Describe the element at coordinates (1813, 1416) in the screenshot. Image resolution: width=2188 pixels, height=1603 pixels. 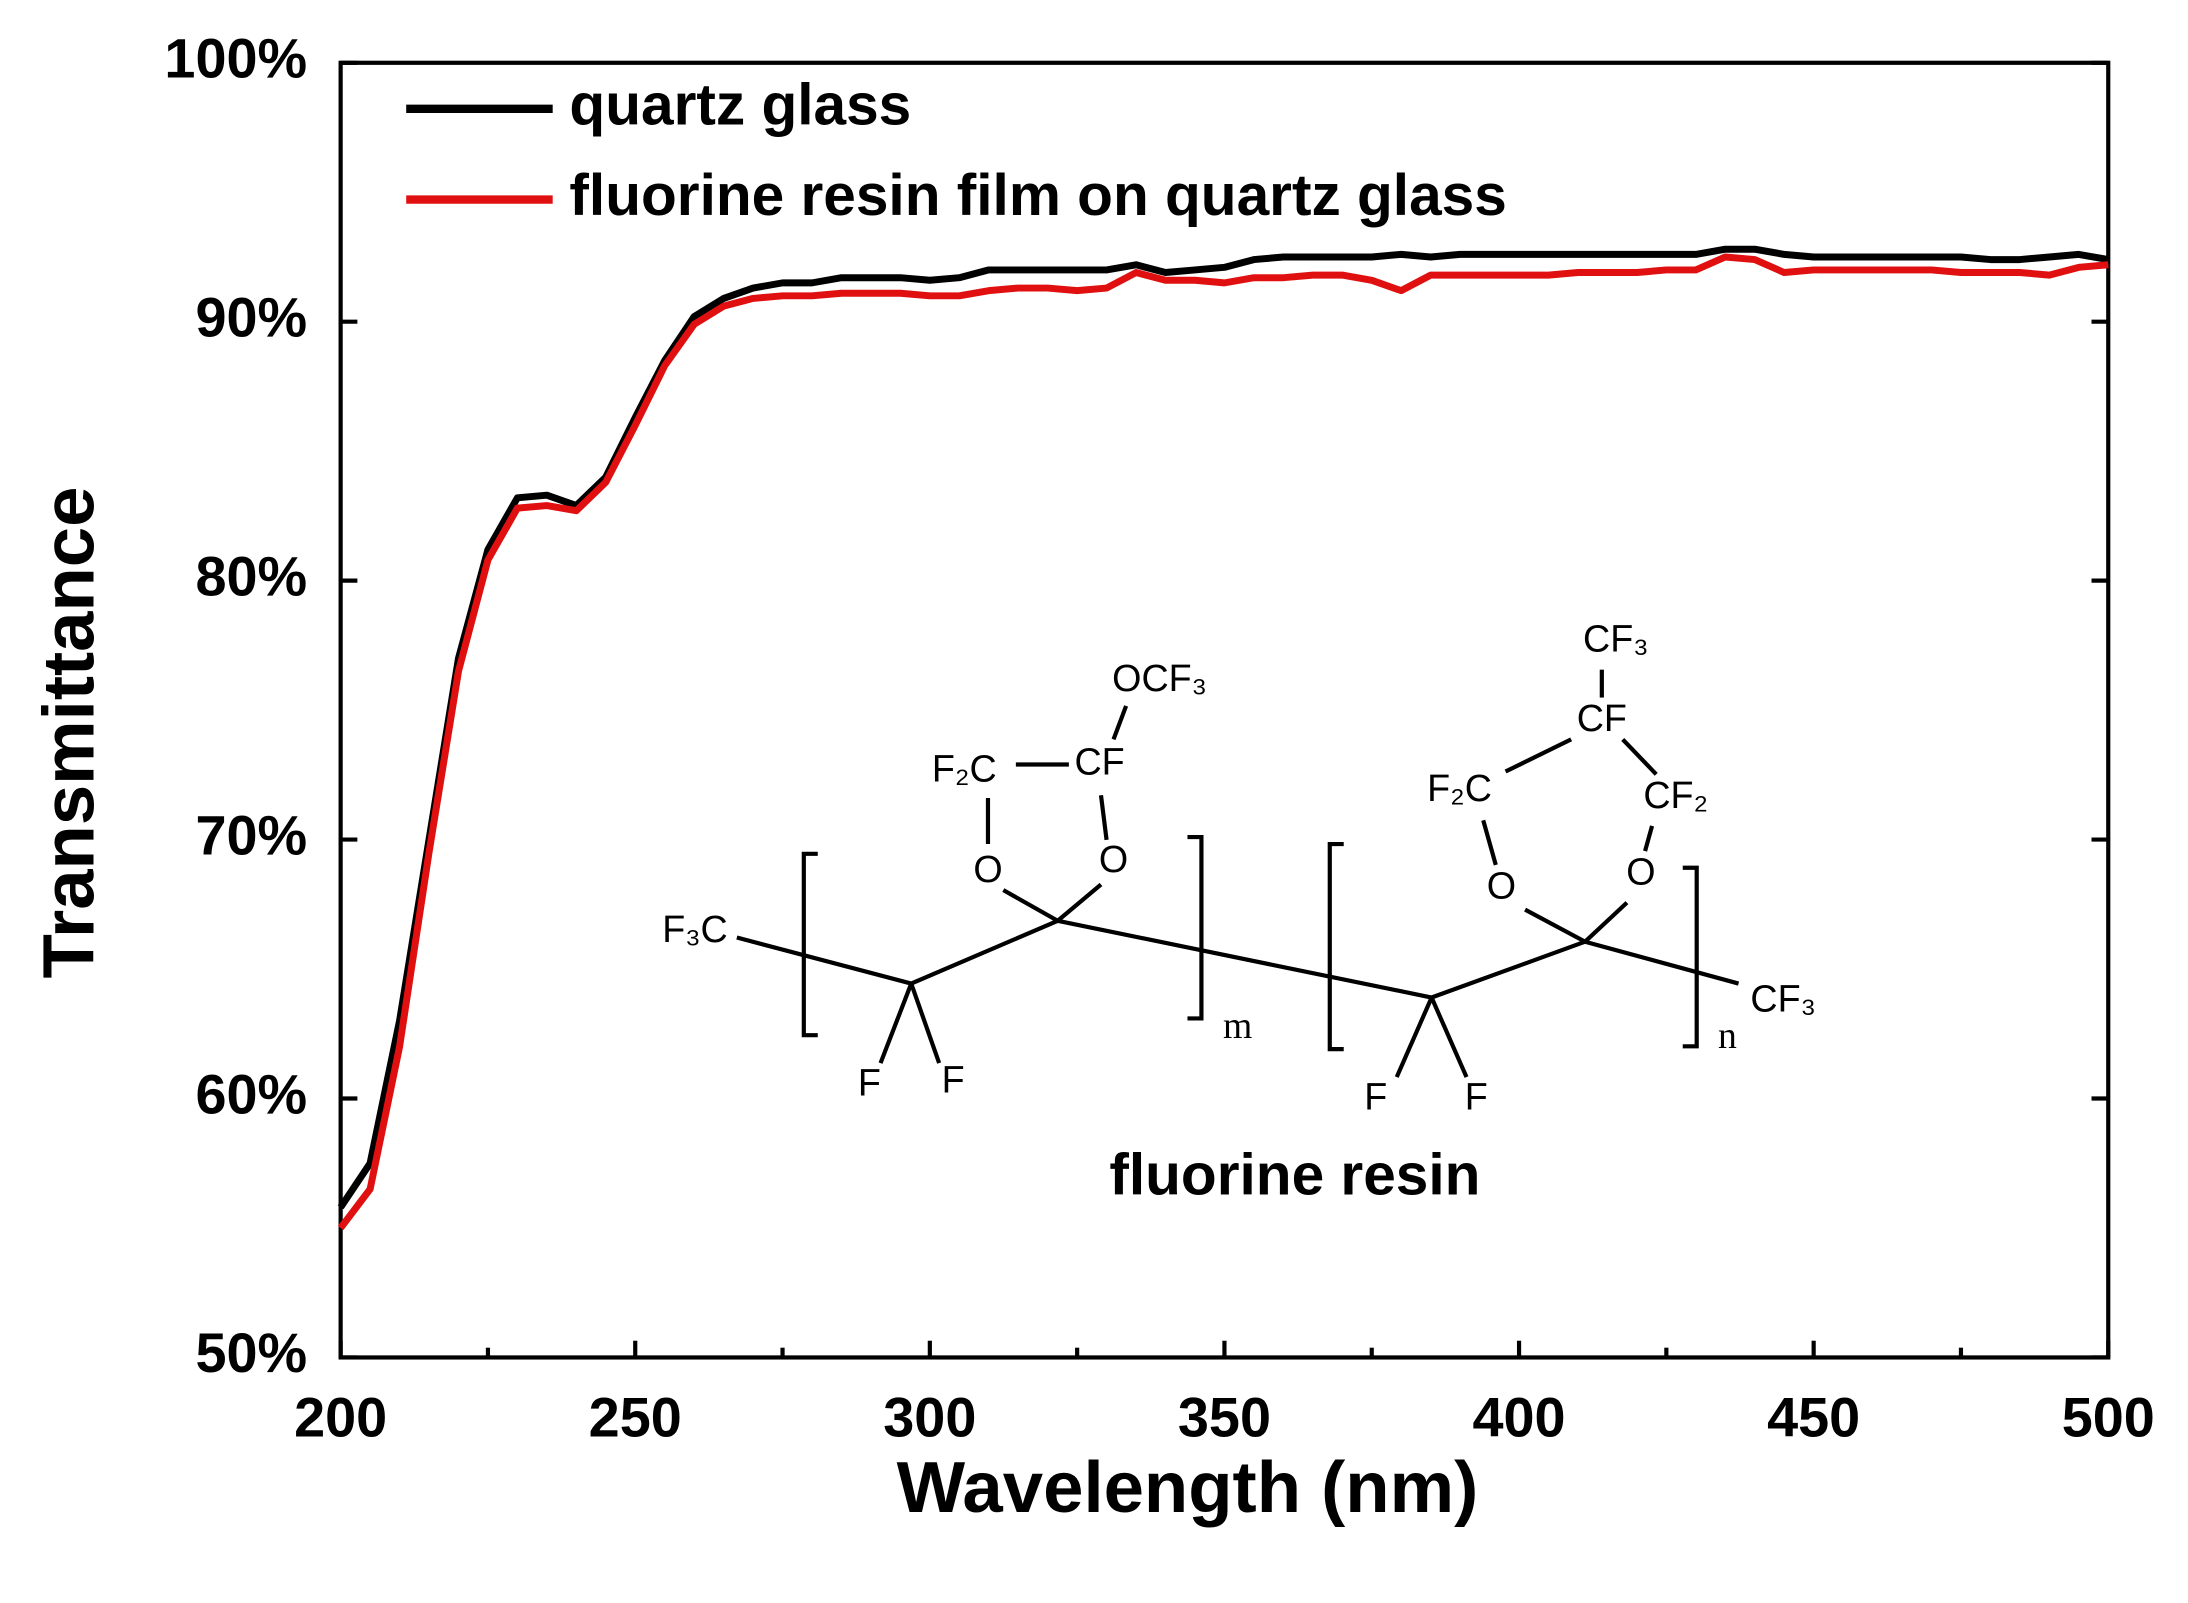
I see `x-tick-label: 450` at that location.